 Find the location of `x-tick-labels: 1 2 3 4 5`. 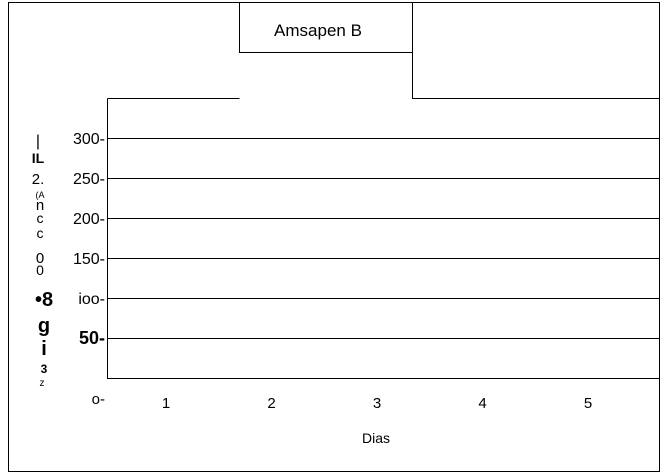

x-tick-labels: 1 2 3 4 5 is located at coordinates (377, 403).